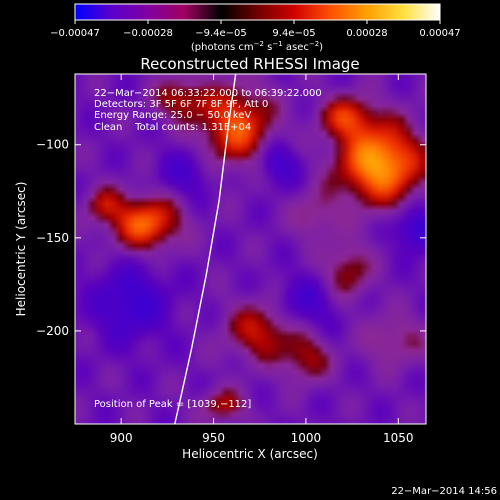  What do you see at coordinates (121, 438) in the screenshot?
I see `x-tick-label: 900` at bounding box center [121, 438].